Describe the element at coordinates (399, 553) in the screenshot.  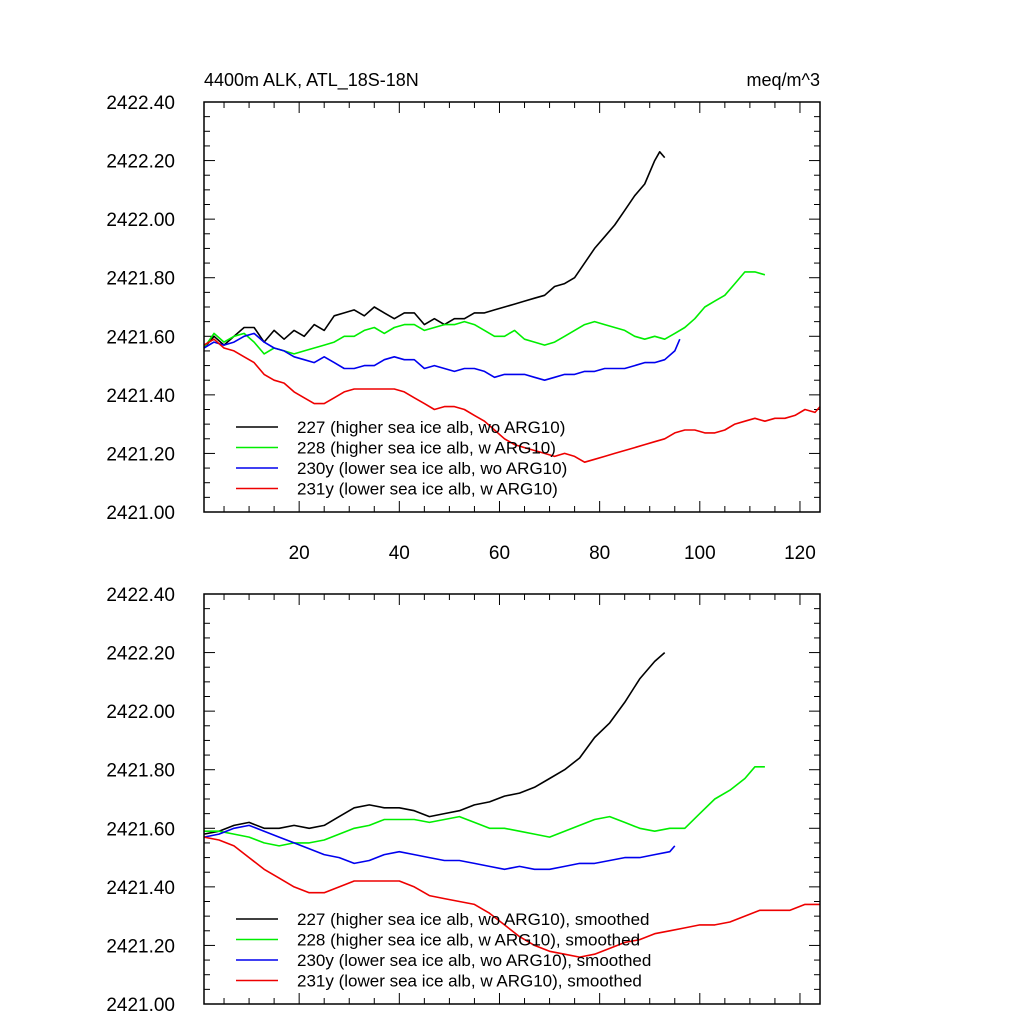
I see `x-tick-label: 40` at that location.